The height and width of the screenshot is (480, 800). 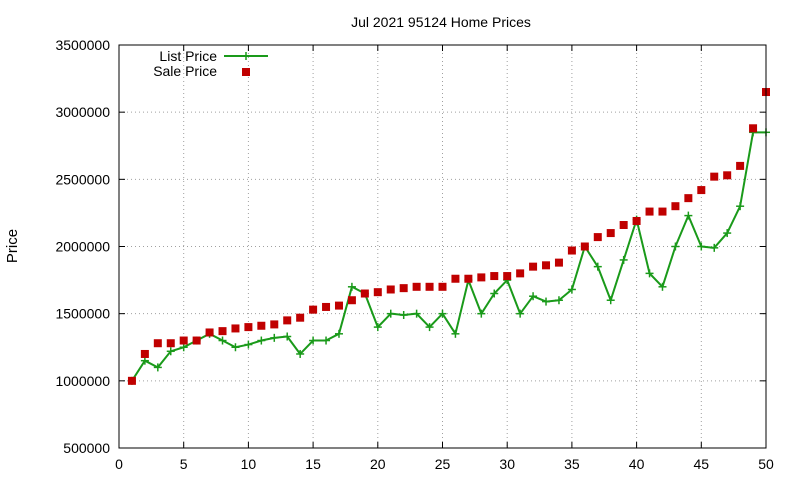 What do you see at coordinates (572, 464) in the screenshot?
I see `x-tick-label: 35` at bounding box center [572, 464].